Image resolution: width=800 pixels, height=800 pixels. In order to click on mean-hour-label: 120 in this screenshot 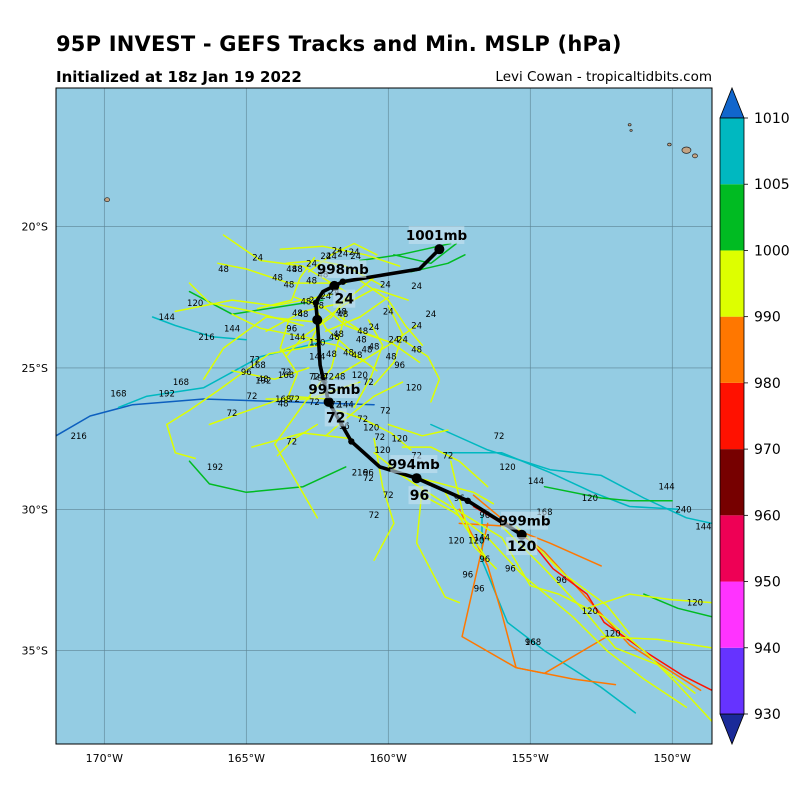, I will do `click(521, 547)`.